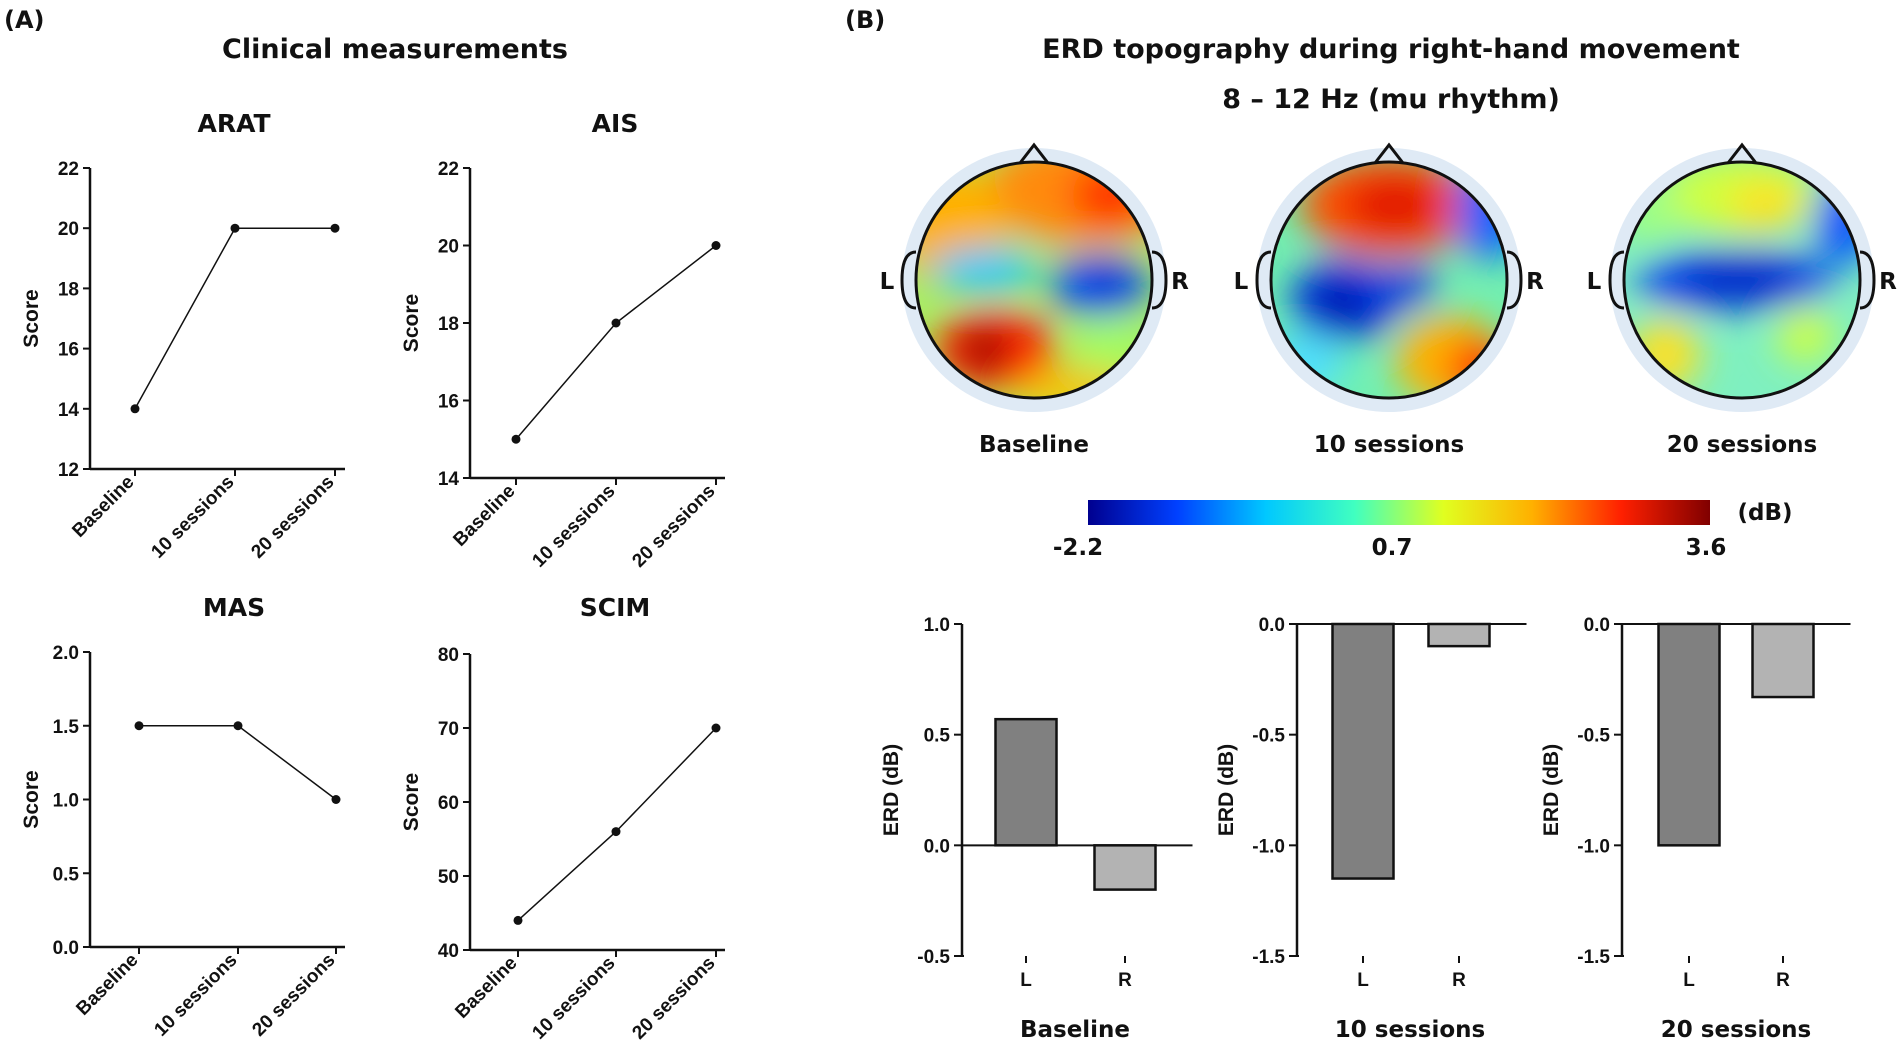 Image resolution: width=1902 pixels, height=1059 pixels. What do you see at coordinates (234, 607) in the screenshot?
I see `chart-title: MAS` at bounding box center [234, 607].